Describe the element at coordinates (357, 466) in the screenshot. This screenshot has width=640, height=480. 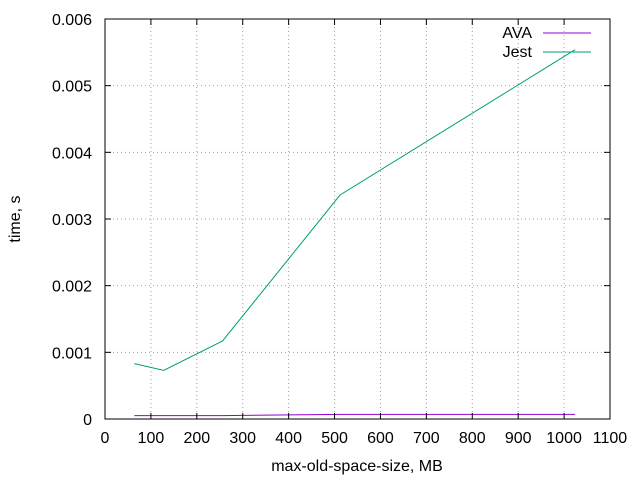
I see `x-axis-label: max-old-space-size, MB` at that location.